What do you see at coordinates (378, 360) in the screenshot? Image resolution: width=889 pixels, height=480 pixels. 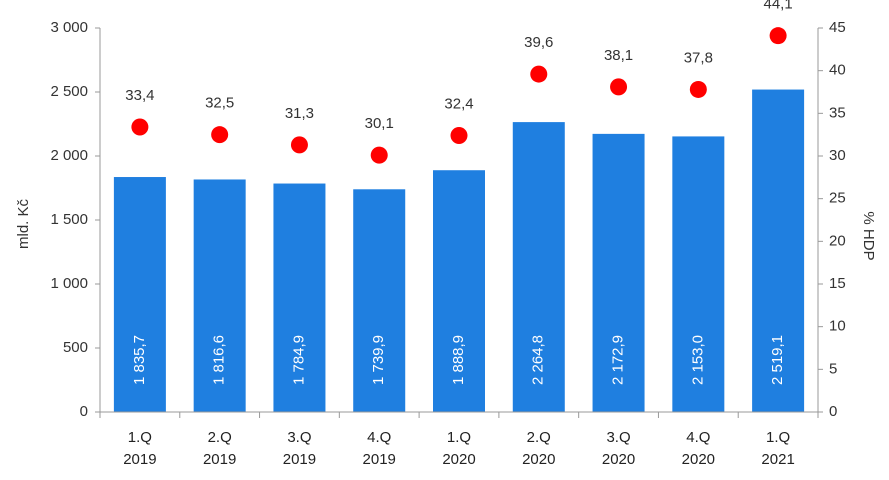 I see `bar-value-label: 1 739,9` at bounding box center [378, 360].